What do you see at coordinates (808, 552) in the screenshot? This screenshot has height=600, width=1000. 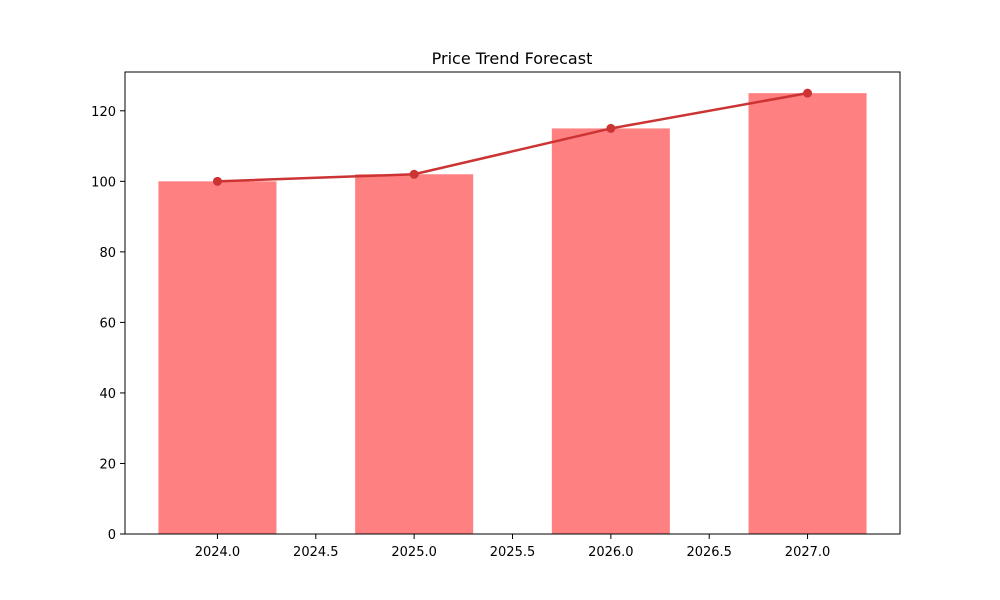 I see `x-tick-label: 2027.0` at bounding box center [808, 552].